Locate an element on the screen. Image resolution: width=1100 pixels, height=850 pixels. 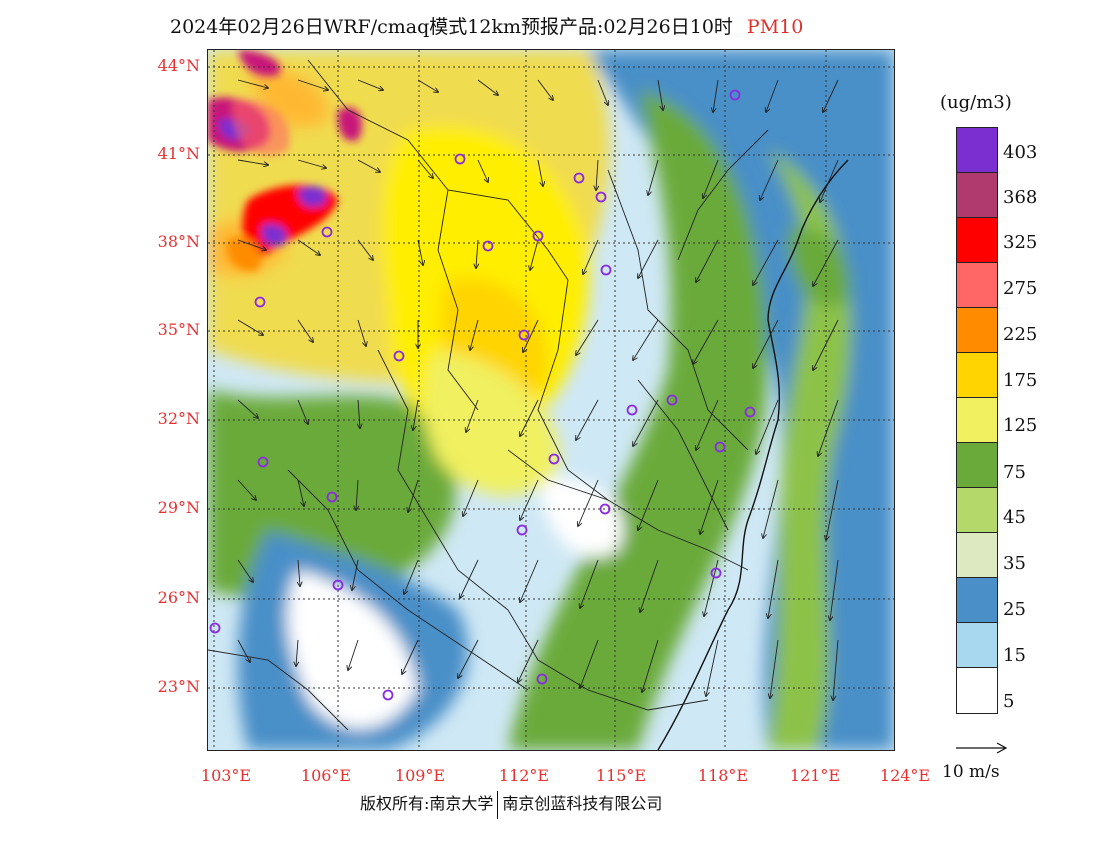
copyright-right: 南京创蓝科技有限公司 is located at coordinates (582, 803).